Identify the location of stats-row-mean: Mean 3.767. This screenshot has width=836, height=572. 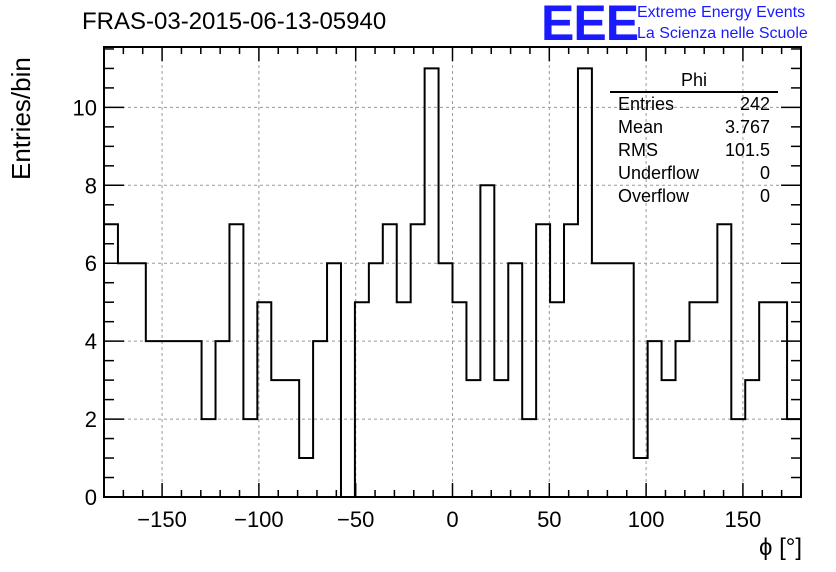
(694, 127).